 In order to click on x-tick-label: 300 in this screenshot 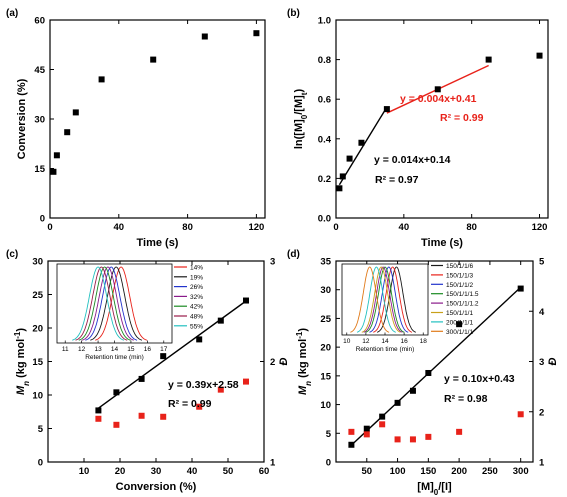, I will do `click(521, 471)`.